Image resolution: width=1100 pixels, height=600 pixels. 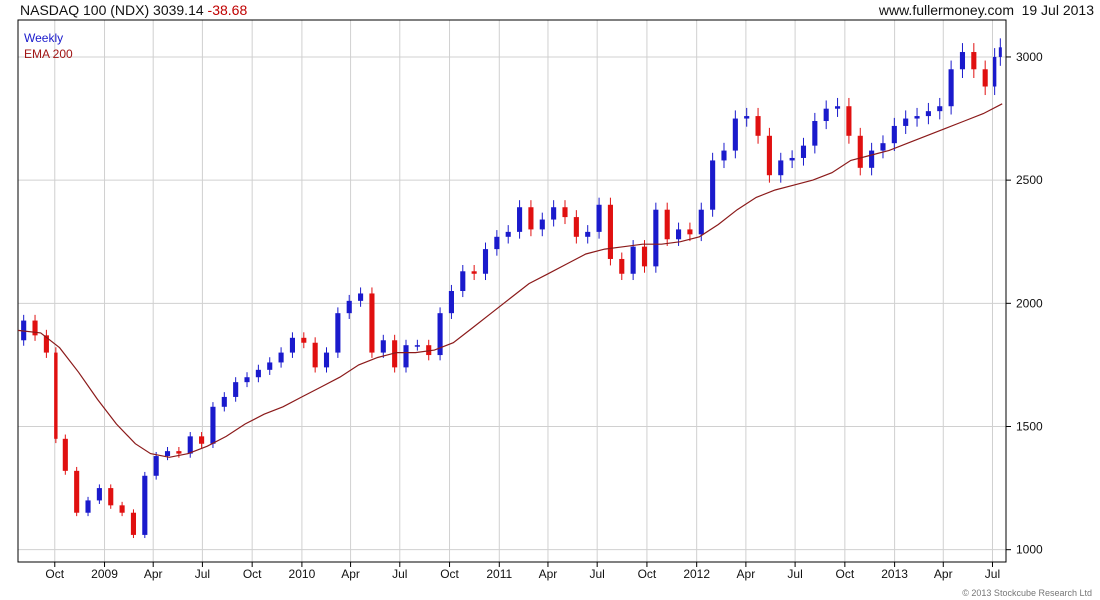 What do you see at coordinates (302, 574) in the screenshot?
I see `x-tick-label: 2010` at bounding box center [302, 574].